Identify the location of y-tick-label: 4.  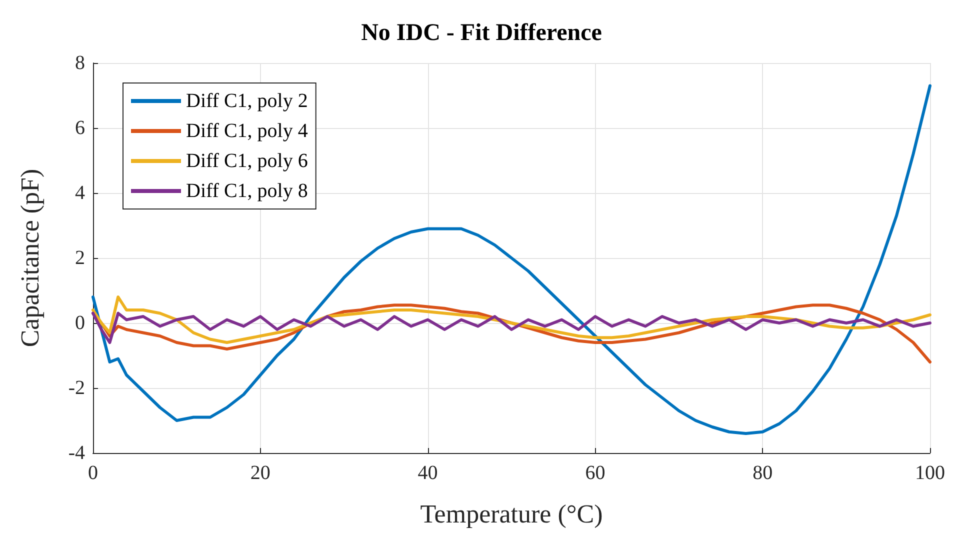
(80, 193).